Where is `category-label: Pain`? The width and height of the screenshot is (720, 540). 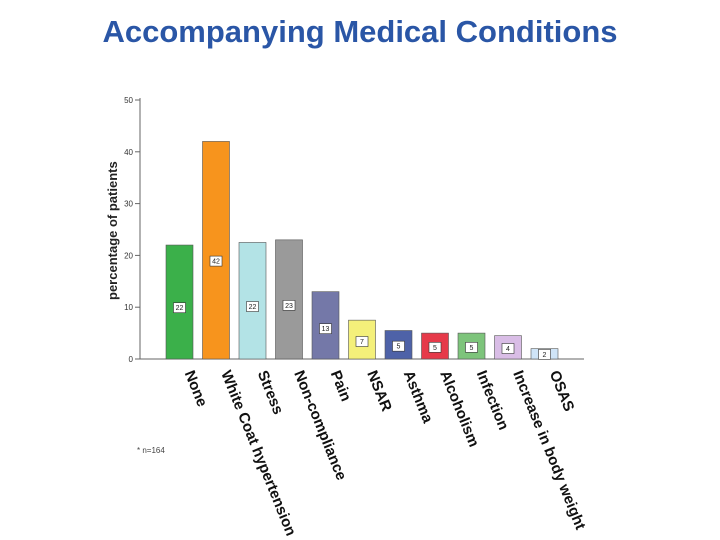 category-label: Pain is located at coordinates (341, 386).